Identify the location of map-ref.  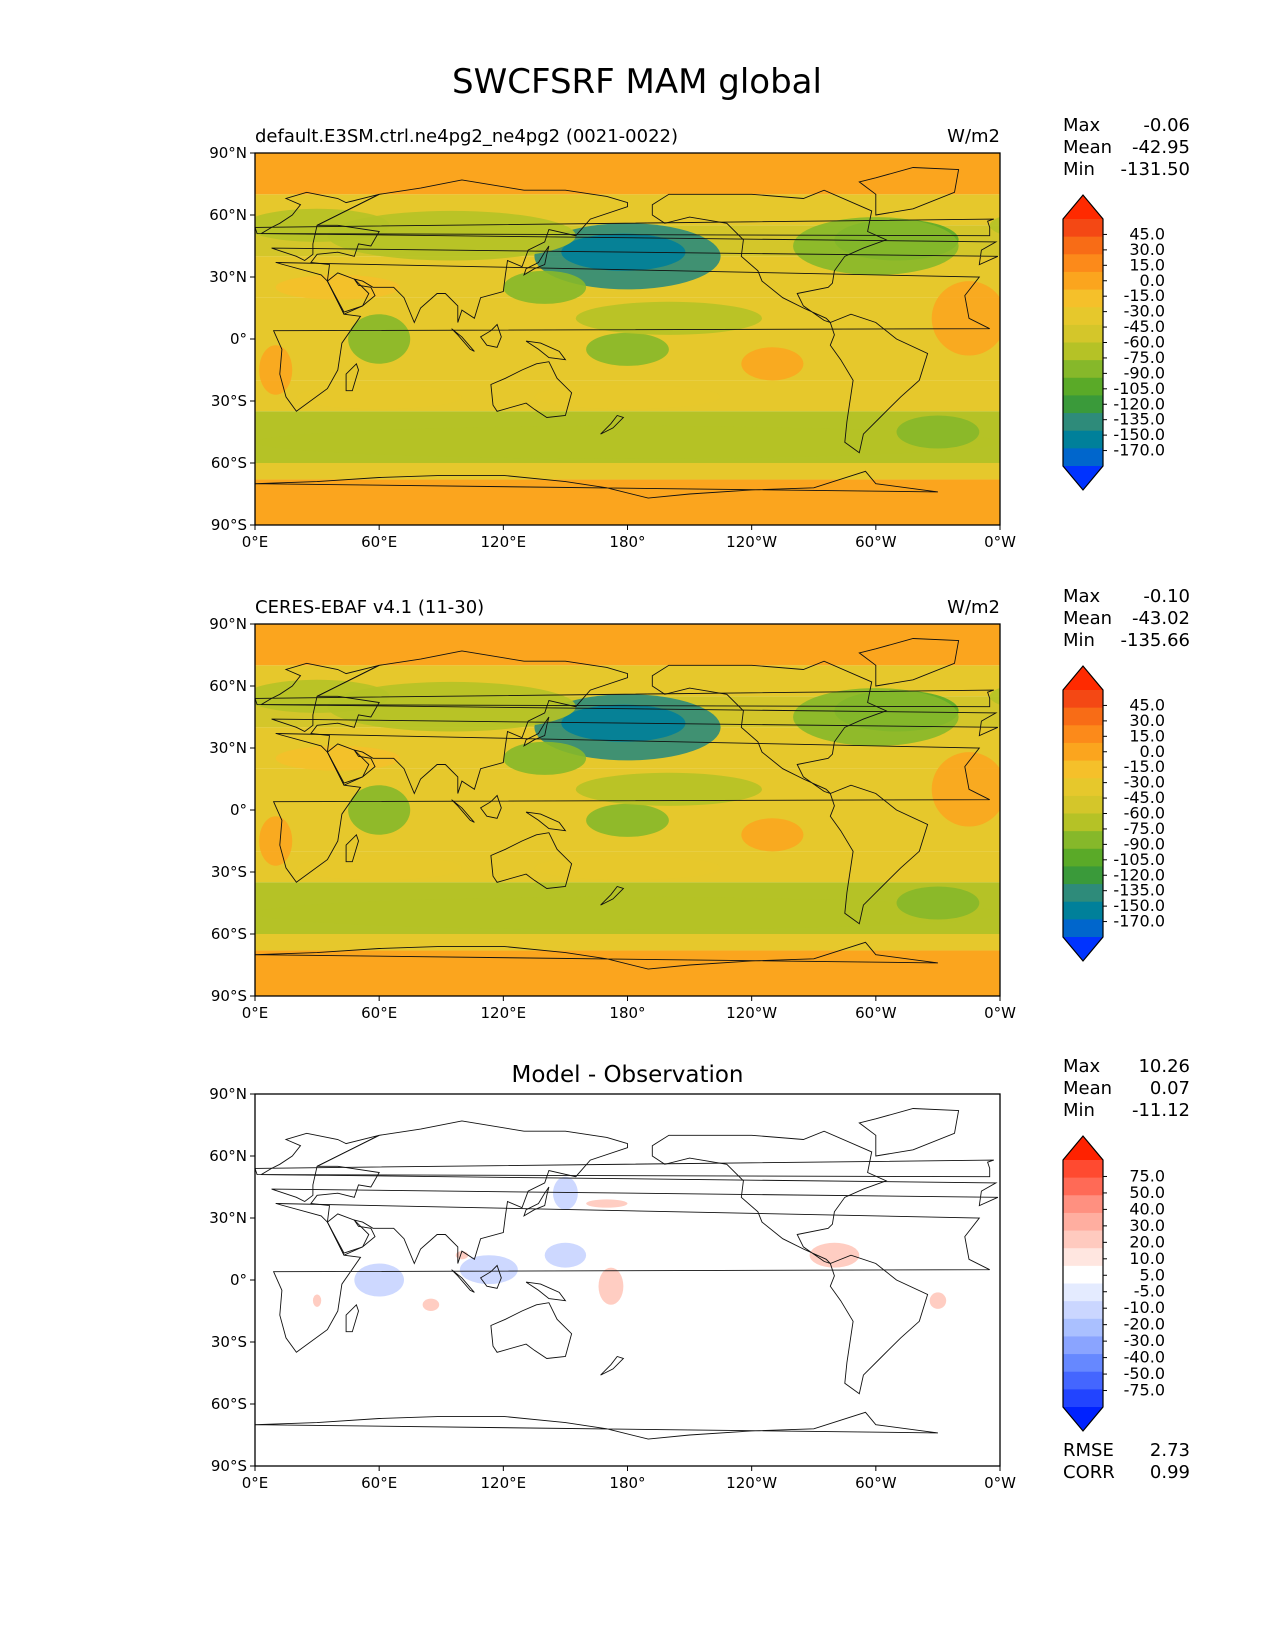
(627, 810).